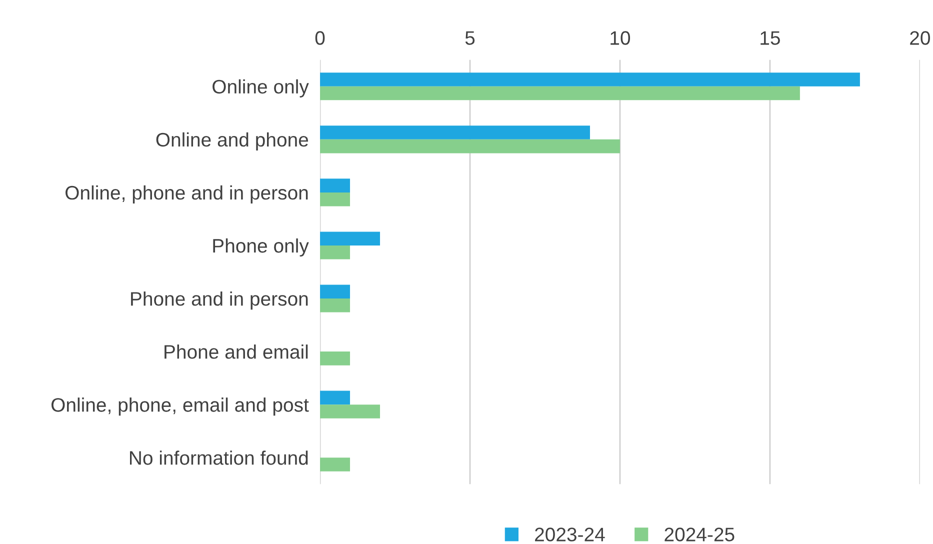 The image size is (933, 544). I want to click on legend-label: 2024-25, so click(699, 535).